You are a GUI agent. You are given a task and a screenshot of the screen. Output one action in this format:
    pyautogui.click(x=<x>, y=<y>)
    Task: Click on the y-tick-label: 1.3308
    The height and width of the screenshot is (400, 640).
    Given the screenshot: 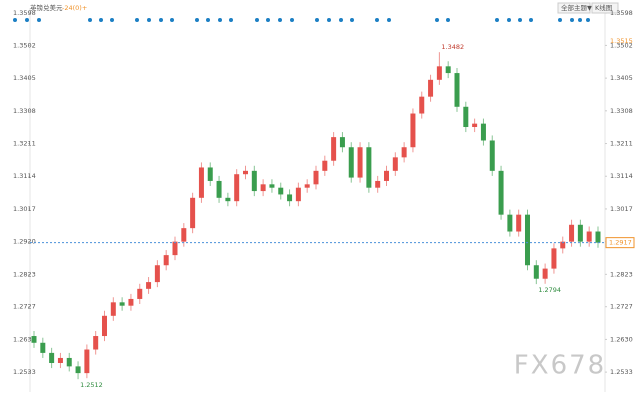 What is the action you would take?
    pyautogui.click(x=24, y=111)
    